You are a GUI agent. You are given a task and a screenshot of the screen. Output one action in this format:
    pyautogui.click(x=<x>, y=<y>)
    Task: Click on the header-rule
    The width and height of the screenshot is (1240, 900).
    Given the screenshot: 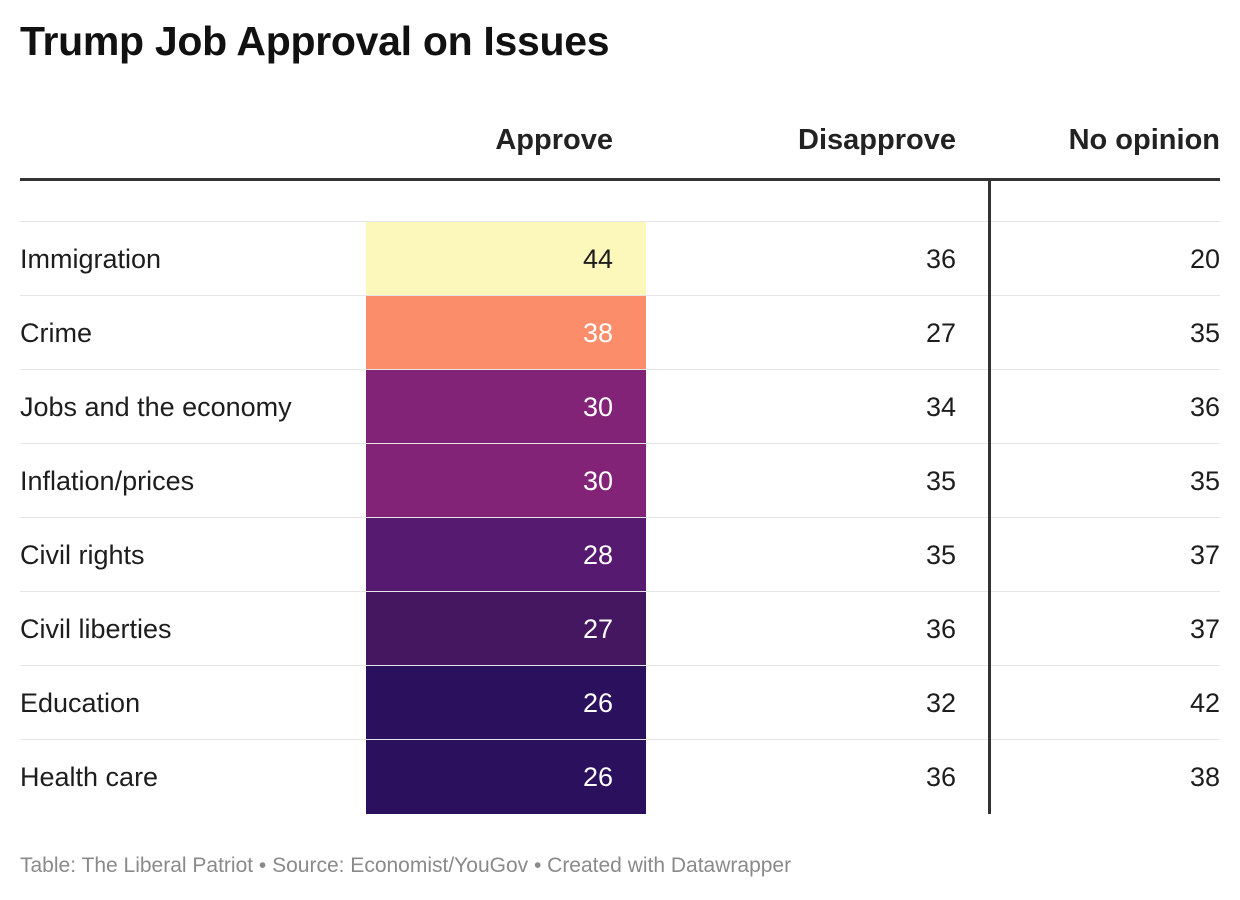 What is the action you would take?
    pyautogui.click(x=620, y=179)
    